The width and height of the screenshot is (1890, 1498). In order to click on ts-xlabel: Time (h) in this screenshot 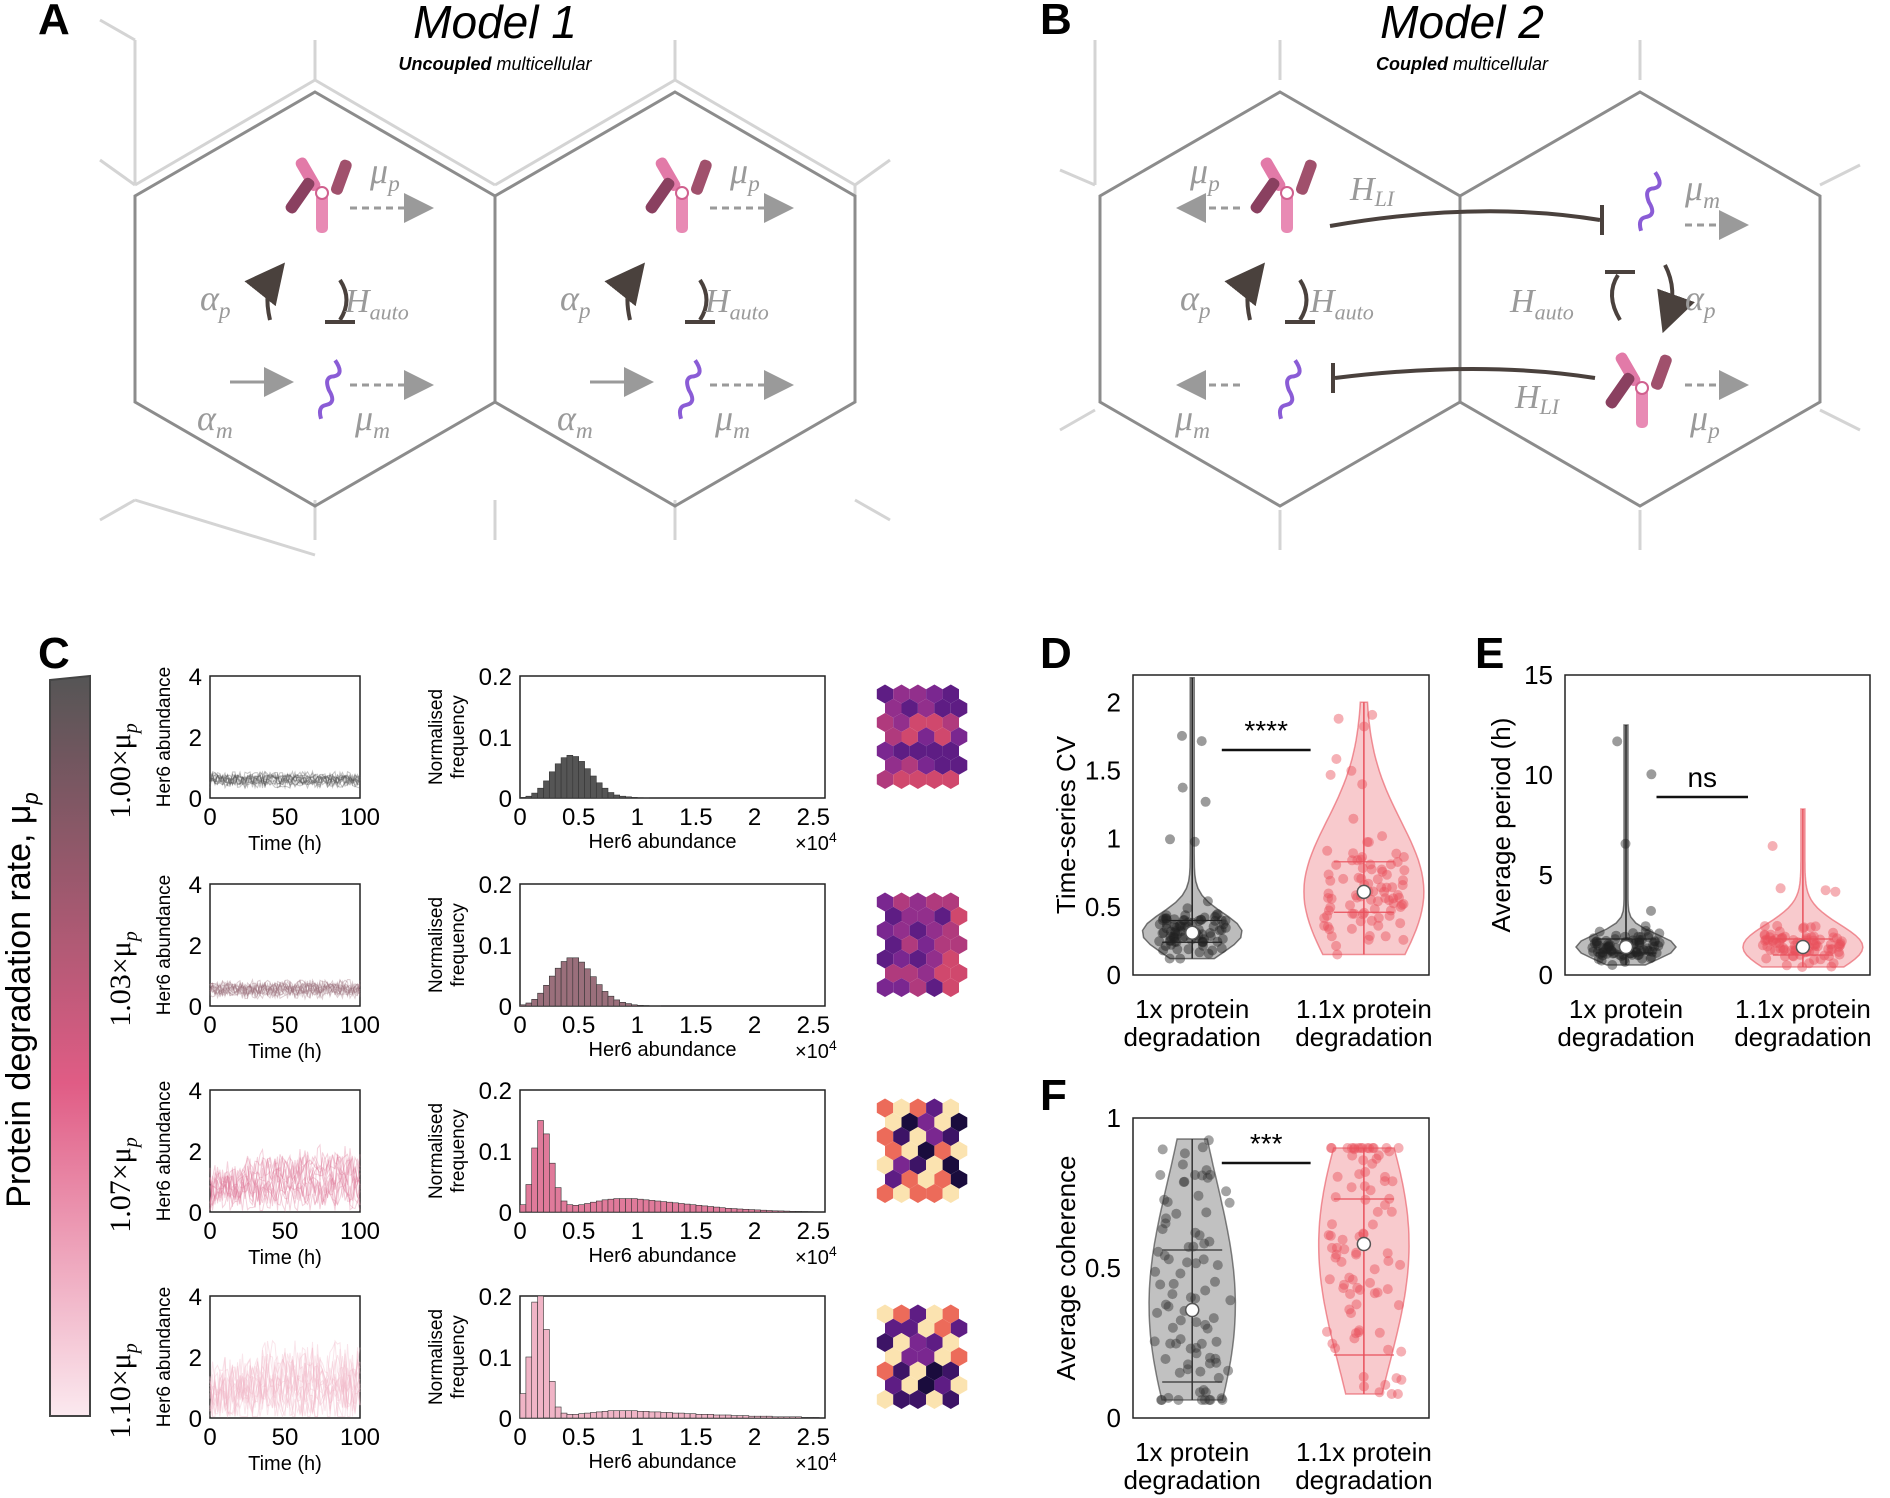, I will do `click(285, 1464)`.